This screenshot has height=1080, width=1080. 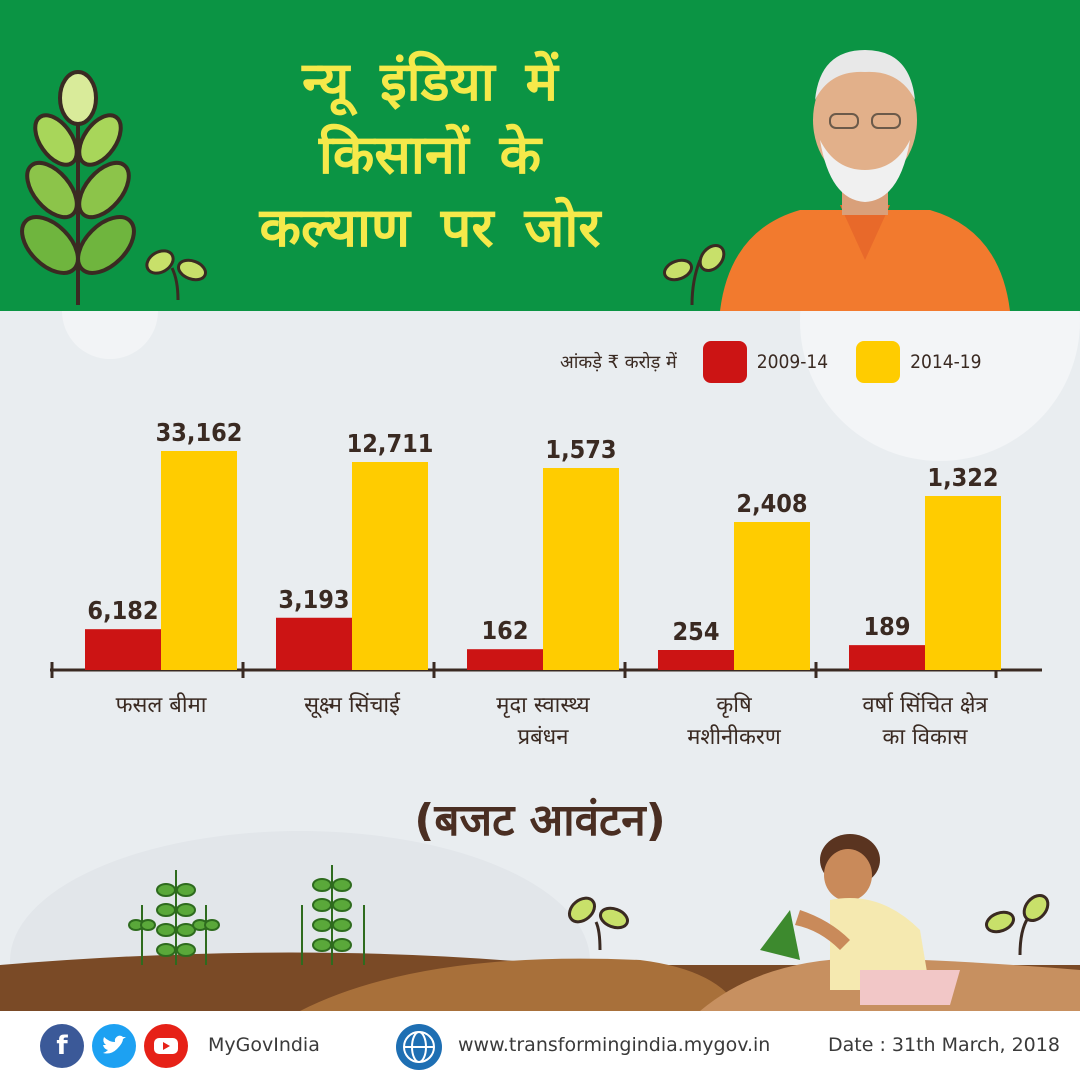 What do you see at coordinates (926, 737) in the screenshot?
I see `category-label: का विकास` at bounding box center [926, 737].